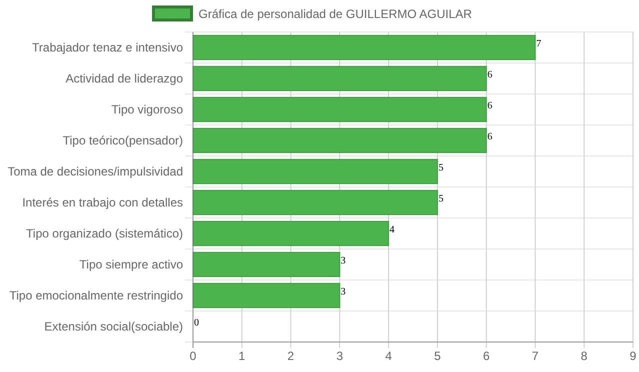 The height and width of the screenshot is (372, 639). I want to click on y-tick-label: Actividad de liderazgo, so click(125, 79).